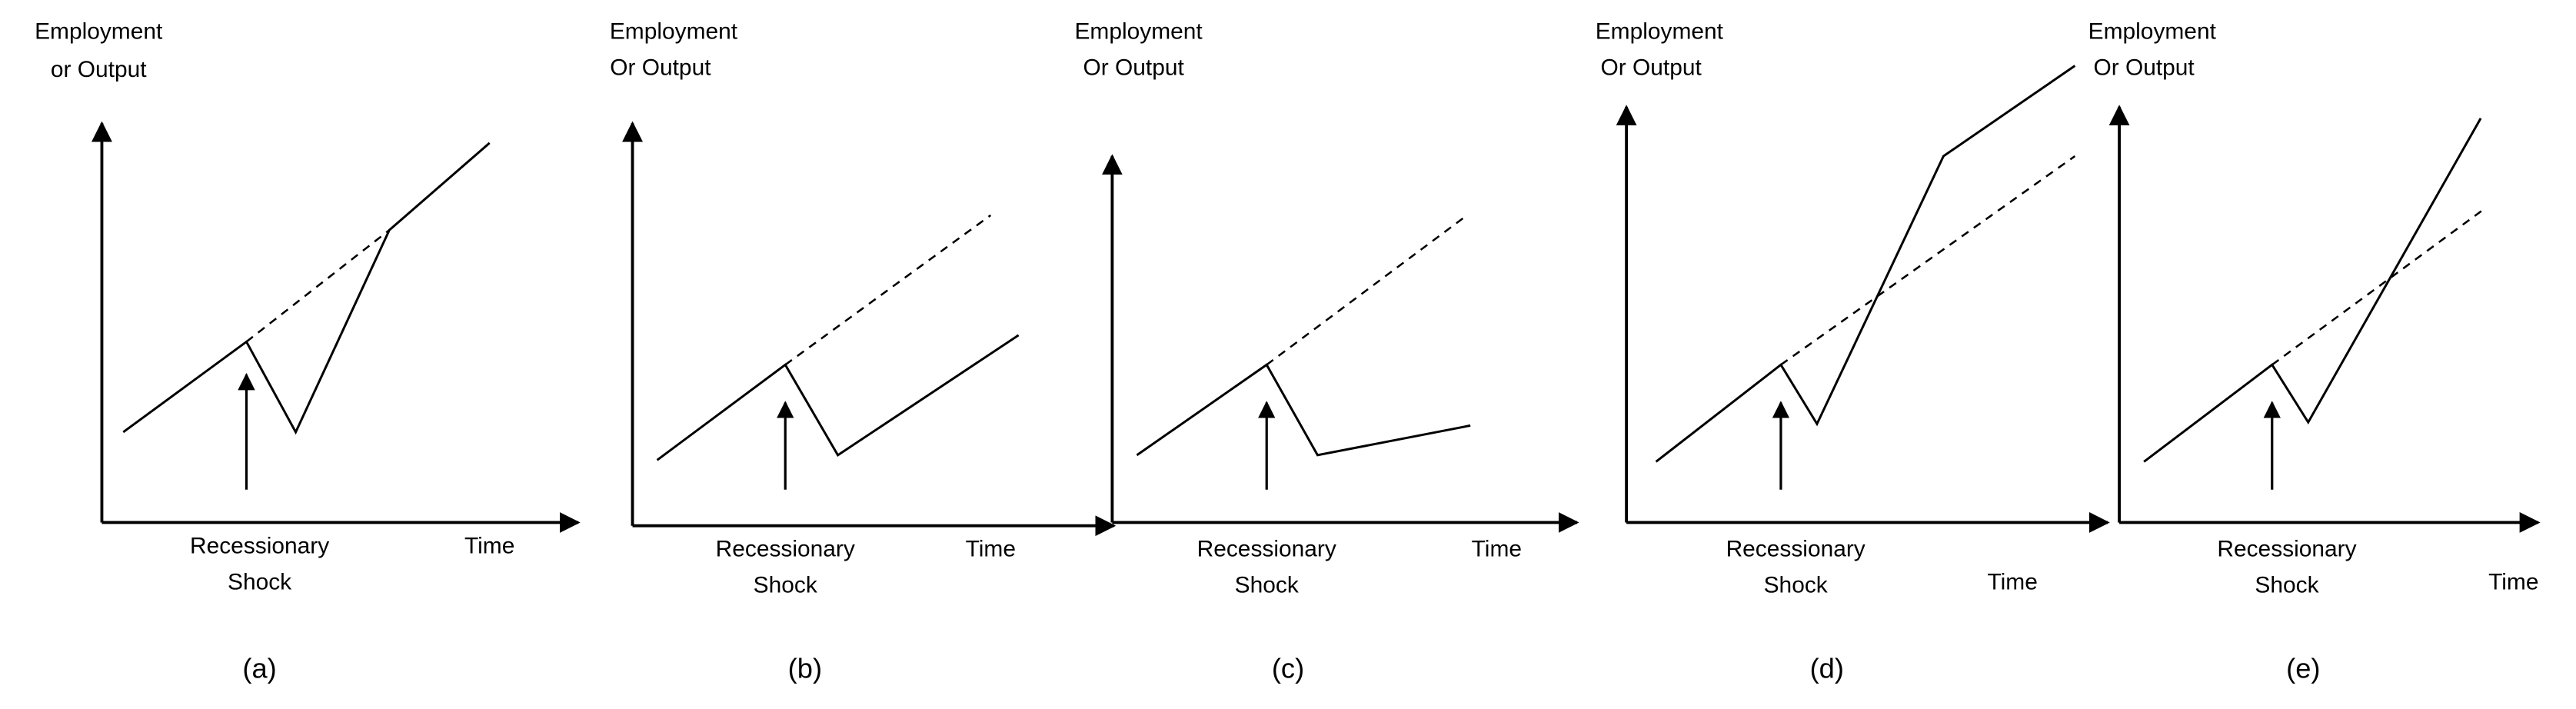 The image size is (2576, 709). Describe the element at coordinates (259, 668) in the screenshot. I see `caption: (a)` at that location.